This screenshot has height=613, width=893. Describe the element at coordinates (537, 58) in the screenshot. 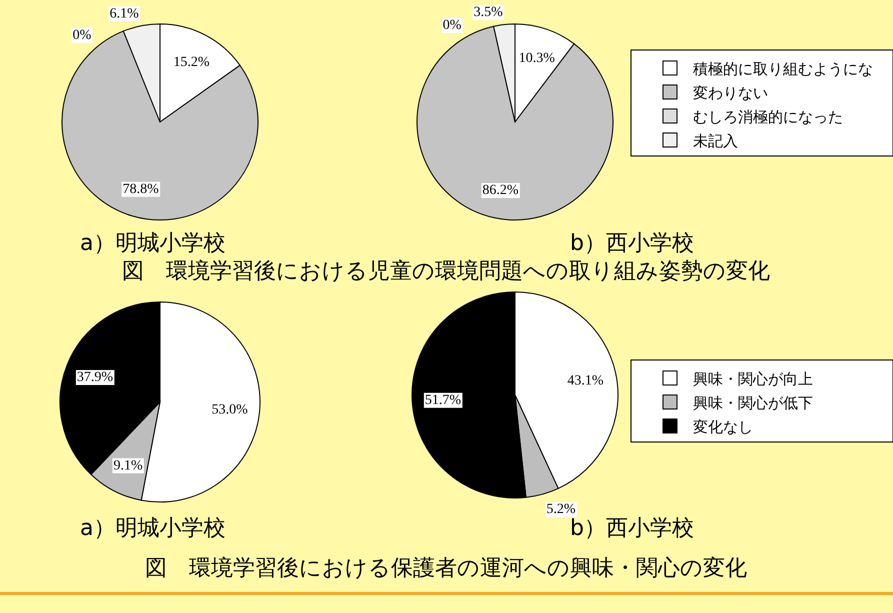

I see `data-label: 10.3%` at that location.